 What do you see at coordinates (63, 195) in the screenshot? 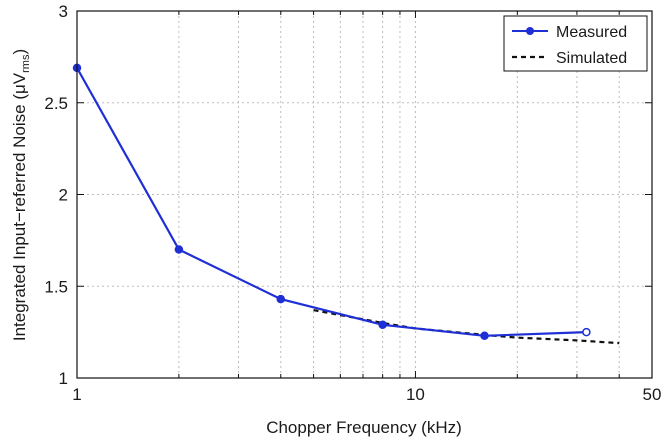
I see `y-tick-label: 2` at bounding box center [63, 195].